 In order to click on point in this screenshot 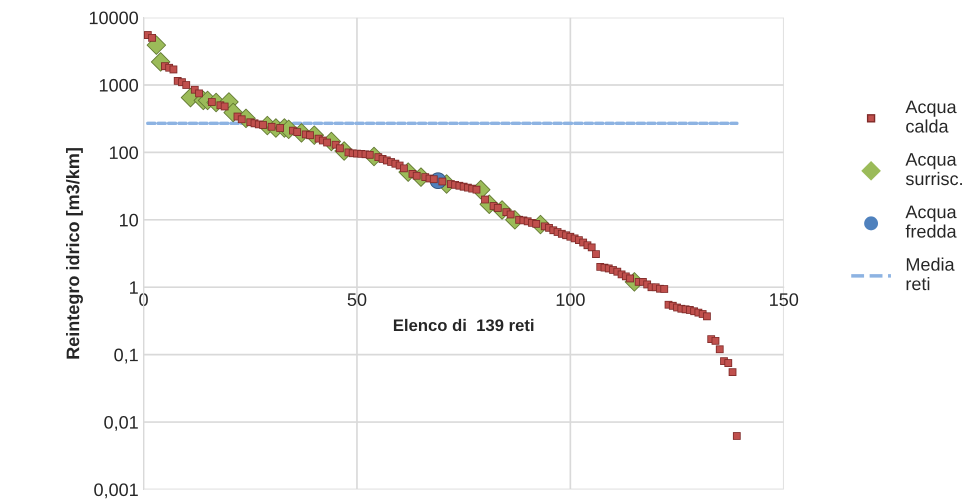, I will do `click(156, 45)`.